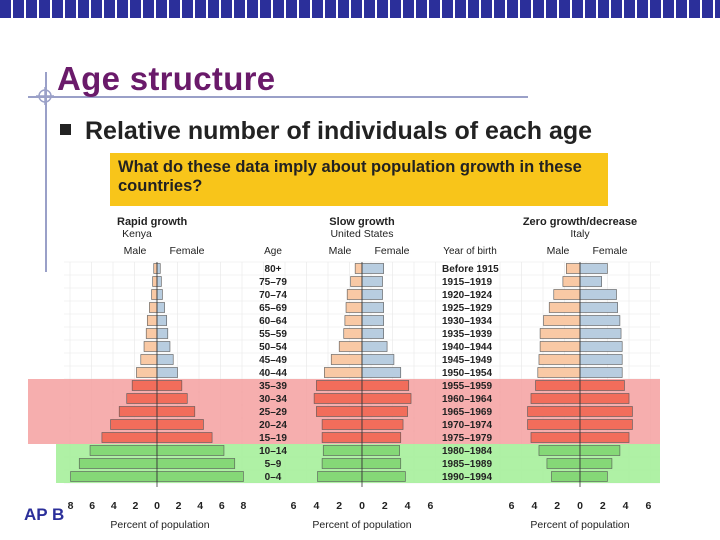 Image resolution: width=720 pixels, height=540 pixels. I want to click on year-of-birth-label: Before 1915, so click(470, 269).